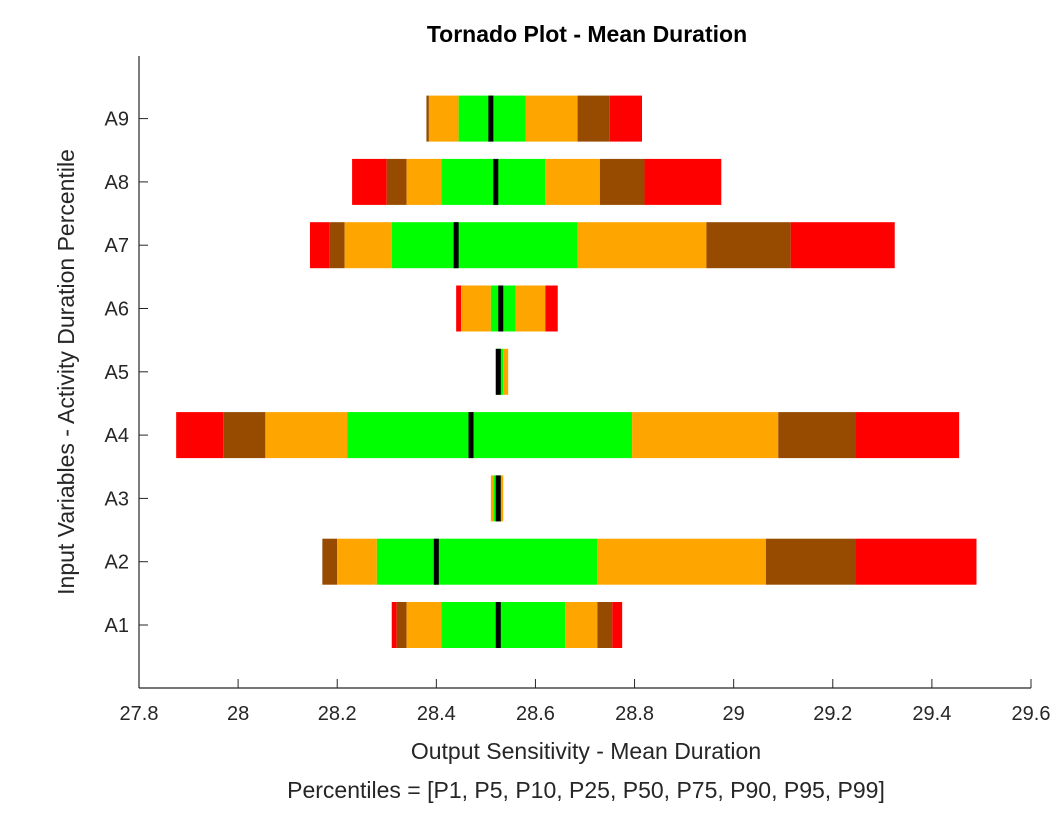 The width and height of the screenshot is (1058, 814). Describe the element at coordinates (306, 435) in the screenshot. I see `segment-a4-p10-p25` at that location.